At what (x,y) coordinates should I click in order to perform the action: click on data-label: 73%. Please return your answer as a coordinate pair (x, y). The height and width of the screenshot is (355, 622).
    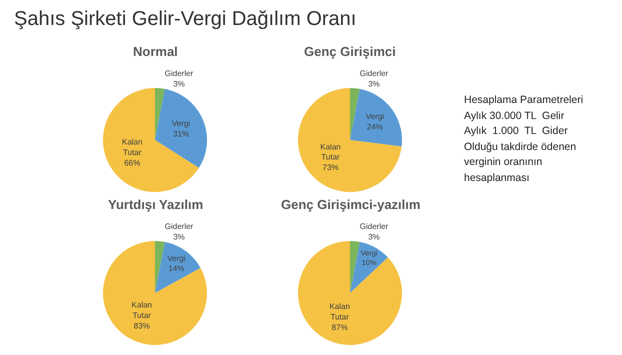
    Looking at the image, I should click on (330, 167).